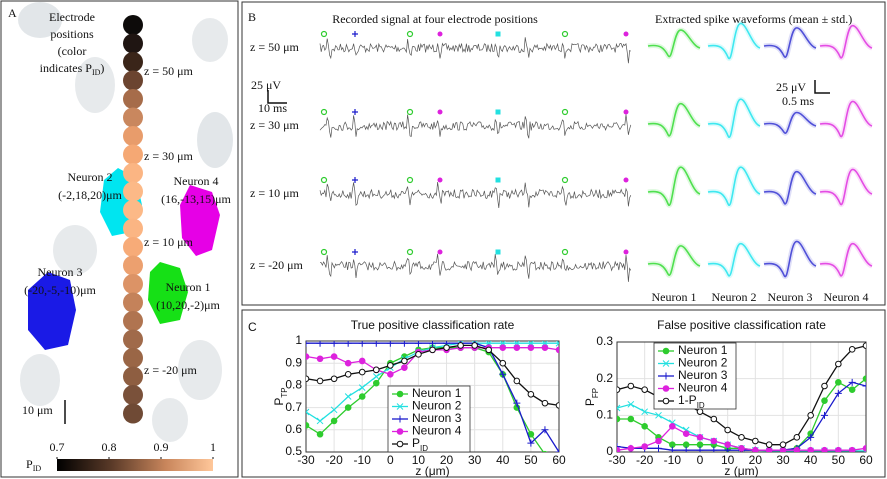 The image size is (887, 479). Describe the element at coordinates (188, 287) in the screenshot. I see `neuron-name: Neuron 1` at that location.